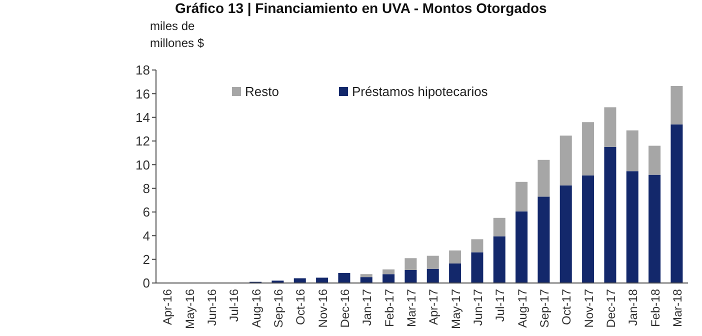 Image resolution: width=702 pixels, height=336 pixels. What do you see at coordinates (278, 308) in the screenshot?
I see `x-tick-label: Sep-16` at bounding box center [278, 308].